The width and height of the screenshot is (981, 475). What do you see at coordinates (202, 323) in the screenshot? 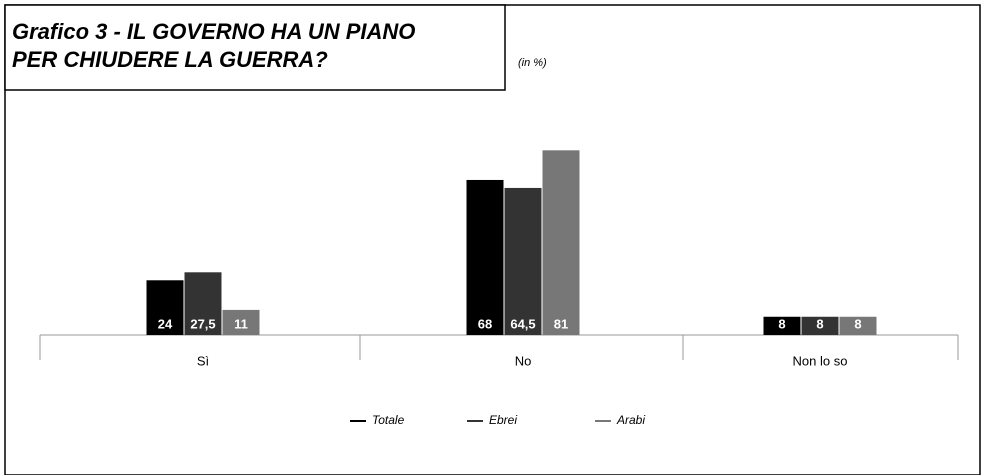
I see `value-label: 27,5` at bounding box center [202, 323].